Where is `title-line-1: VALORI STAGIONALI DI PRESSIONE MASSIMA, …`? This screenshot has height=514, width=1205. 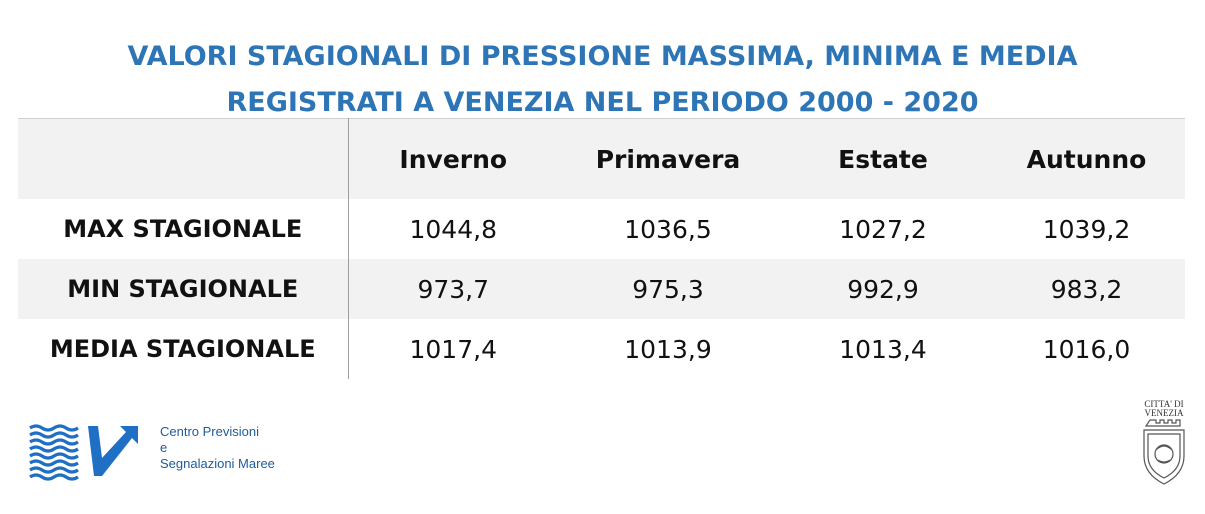
title-line-1: VALORI STAGIONALI DI PRESSIONE MASSIMA, … is located at coordinates (602, 56).